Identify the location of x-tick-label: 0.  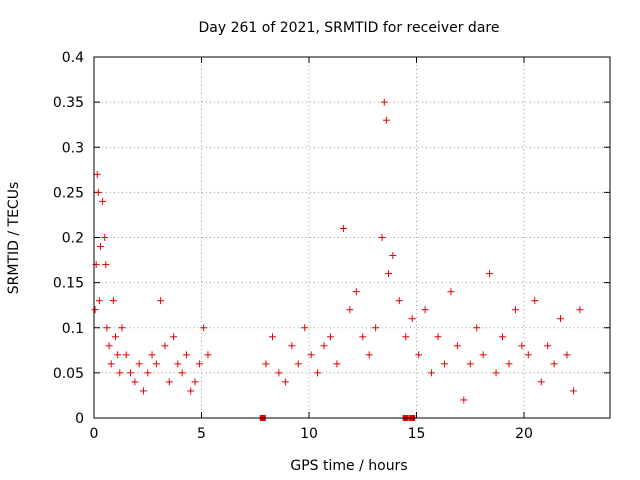
(94, 434).